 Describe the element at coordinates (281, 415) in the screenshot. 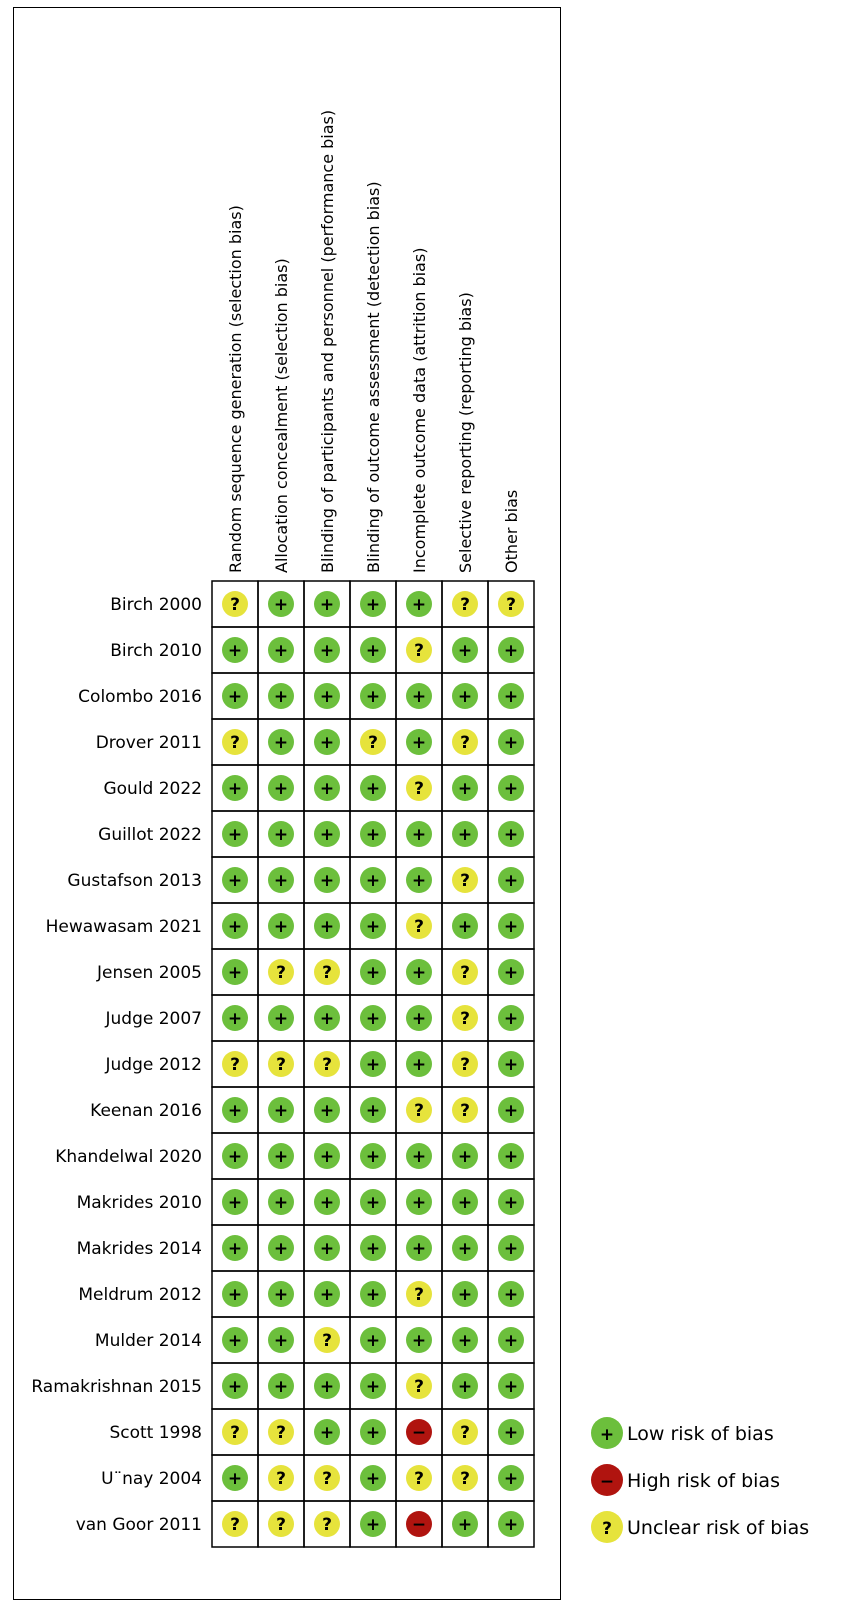

I see `domain-label: Allocation concealment (selection bias)` at that location.